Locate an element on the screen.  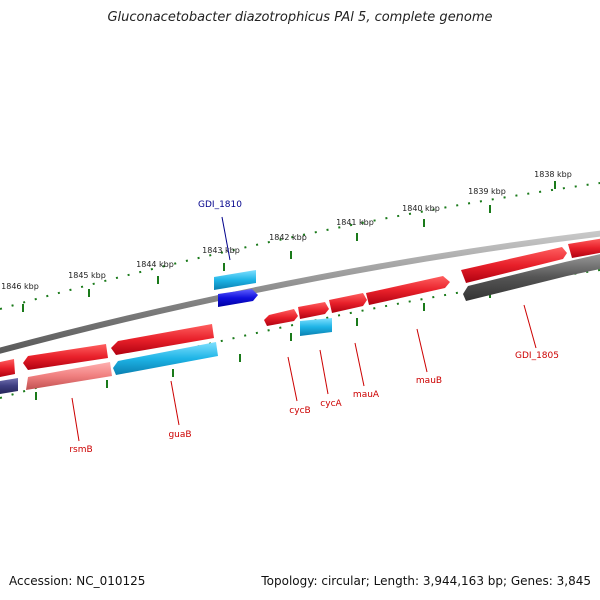
gene-label-gdi-1805: GDI_1805 is located at coordinates (537, 356).